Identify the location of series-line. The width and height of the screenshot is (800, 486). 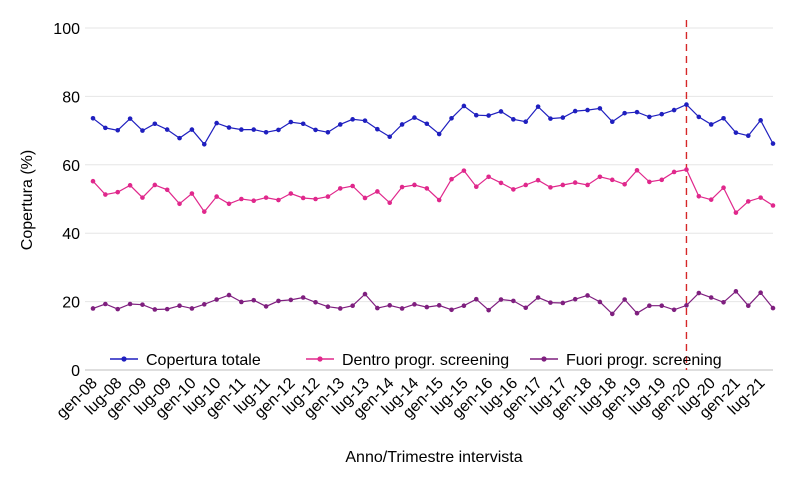
(433, 302).